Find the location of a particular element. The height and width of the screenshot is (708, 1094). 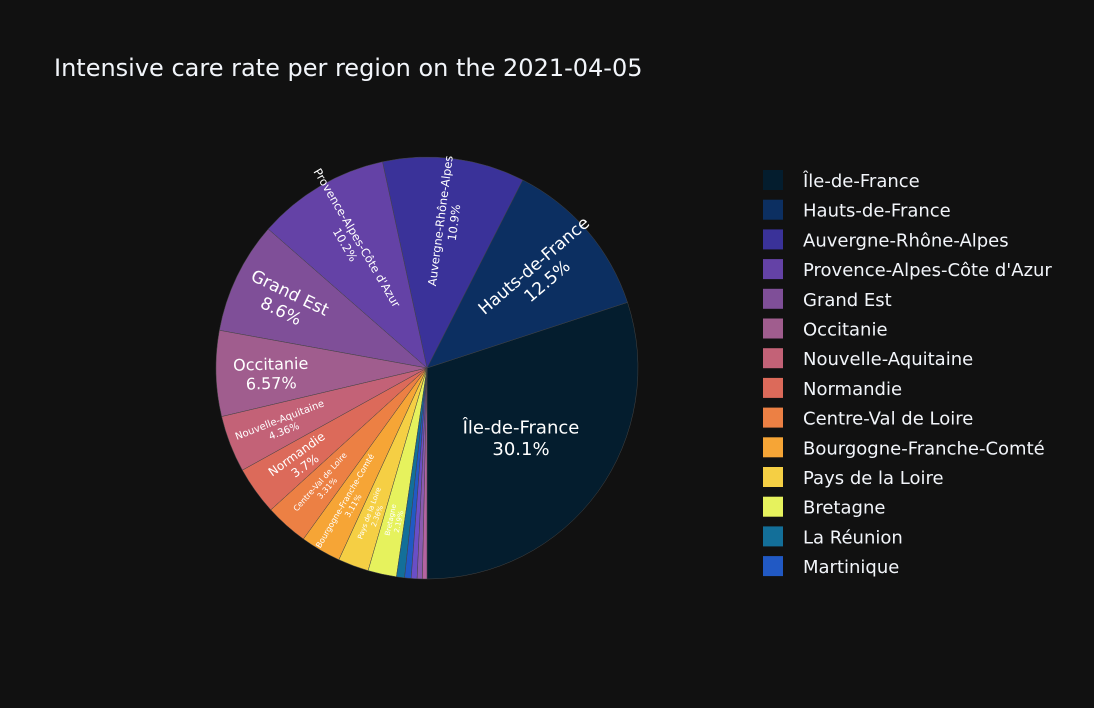

legend-item-bourgogne-franche-comte: Bourgogne-Franche-Comté is located at coordinates (904, 448).